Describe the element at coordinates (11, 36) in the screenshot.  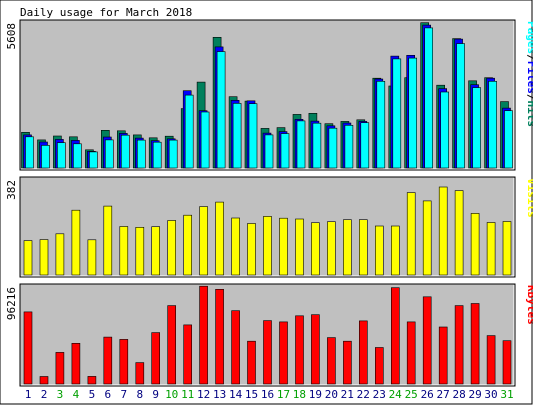
I see `hits-max-label: 5608` at that location.